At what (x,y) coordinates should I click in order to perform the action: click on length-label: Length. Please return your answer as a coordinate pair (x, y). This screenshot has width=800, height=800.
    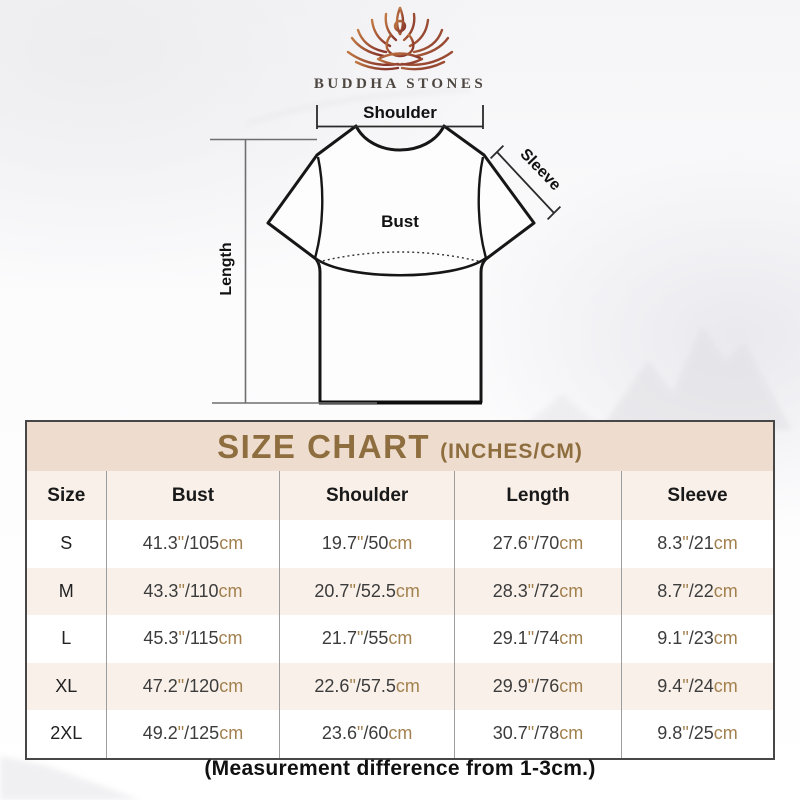
    Looking at the image, I should click on (226, 268).